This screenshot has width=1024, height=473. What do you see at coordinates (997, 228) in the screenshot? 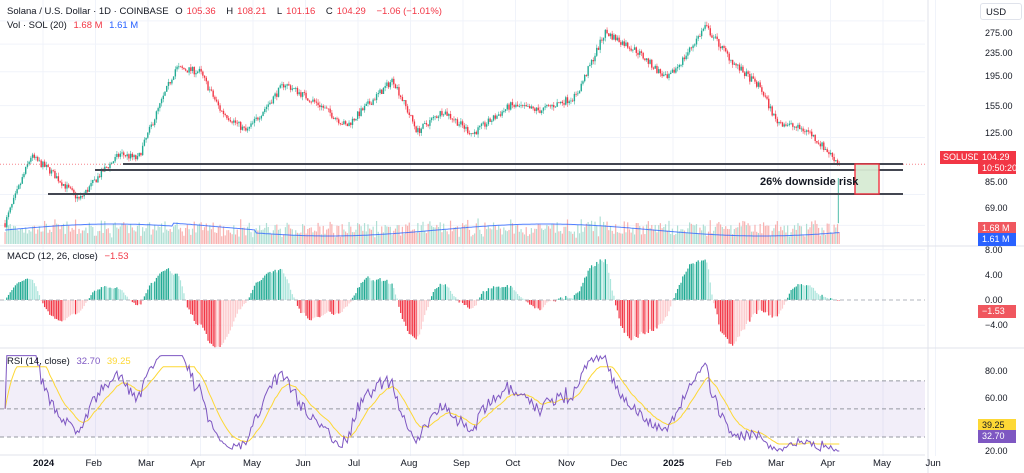
I see `volume-badge: 1.68 M` at bounding box center [997, 228].